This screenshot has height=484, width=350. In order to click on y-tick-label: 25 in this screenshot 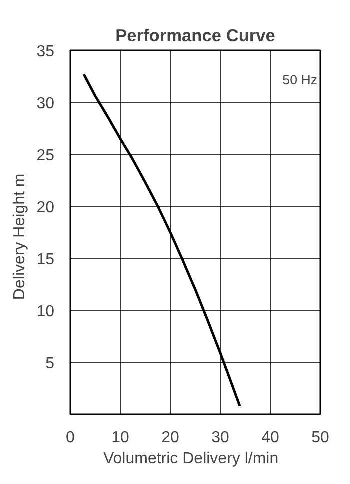, I will do `click(45, 156)`.